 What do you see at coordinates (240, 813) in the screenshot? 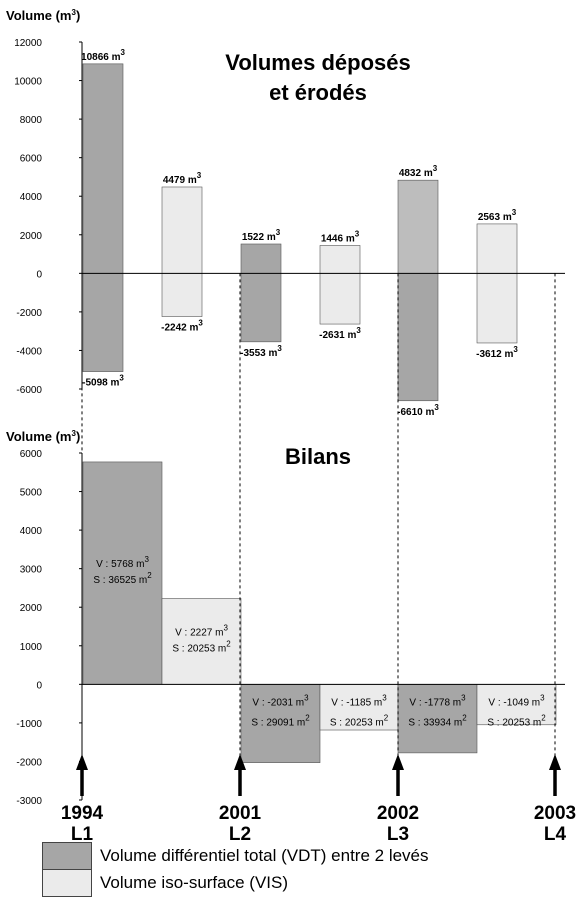
I see `survey-year: 2001` at bounding box center [240, 813].